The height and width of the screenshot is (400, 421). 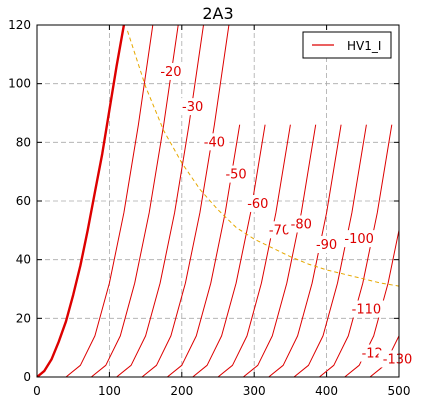 I want to click on legend-label-hv1-i: HV1_I, so click(x=364, y=46).